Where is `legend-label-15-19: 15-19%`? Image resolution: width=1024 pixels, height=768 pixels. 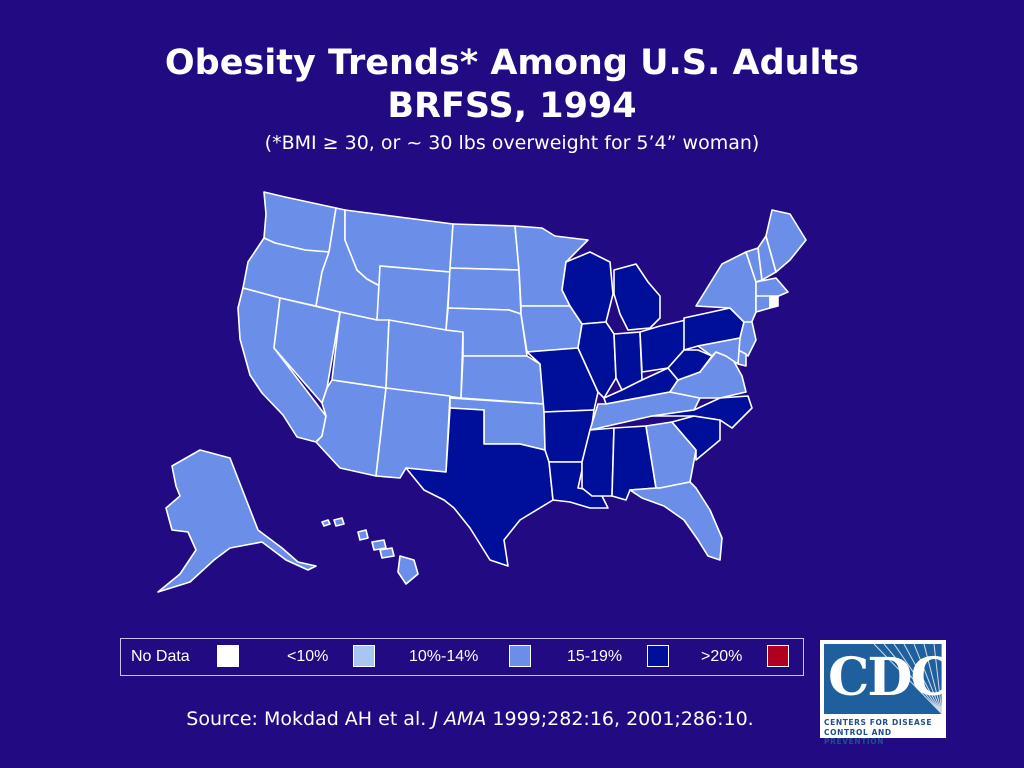
legend-label-15-19: 15-19% is located at coordinates (595, 656).